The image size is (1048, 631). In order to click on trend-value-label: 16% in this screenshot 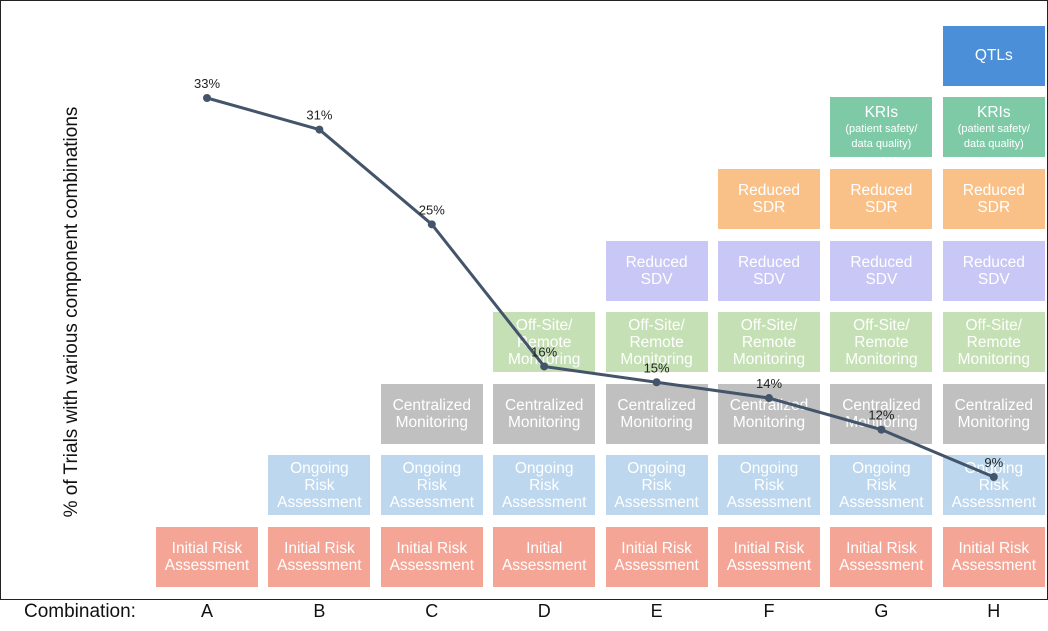, I will do `click(544, 351)`.